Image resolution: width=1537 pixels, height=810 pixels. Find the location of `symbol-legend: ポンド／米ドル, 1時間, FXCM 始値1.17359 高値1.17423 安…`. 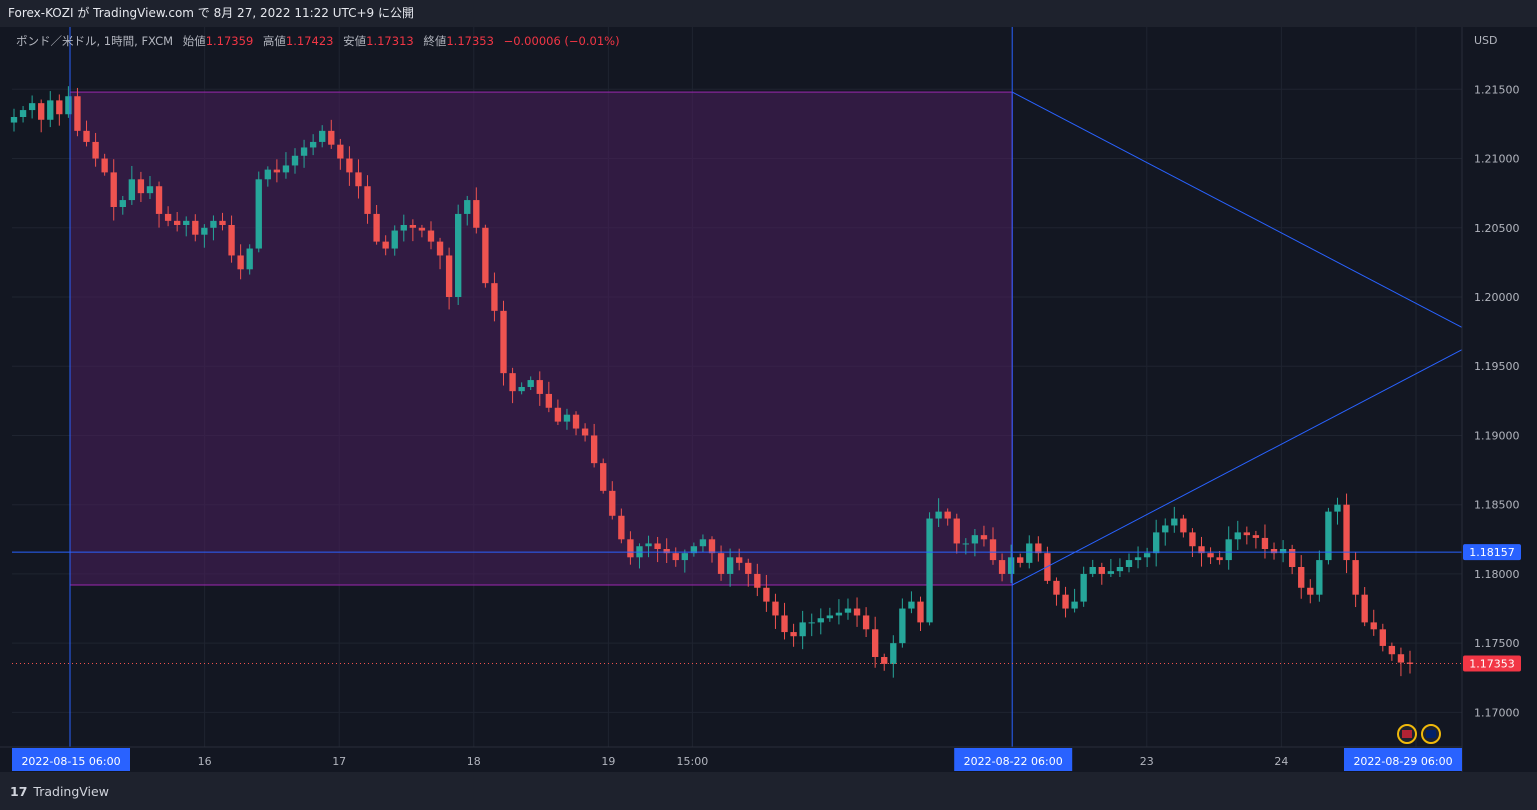

symbol-legend: ポンド／米ドル, 1時間, FXCM 始値1.17359 高値1.17423 安… is located at coordinates (318, 41).